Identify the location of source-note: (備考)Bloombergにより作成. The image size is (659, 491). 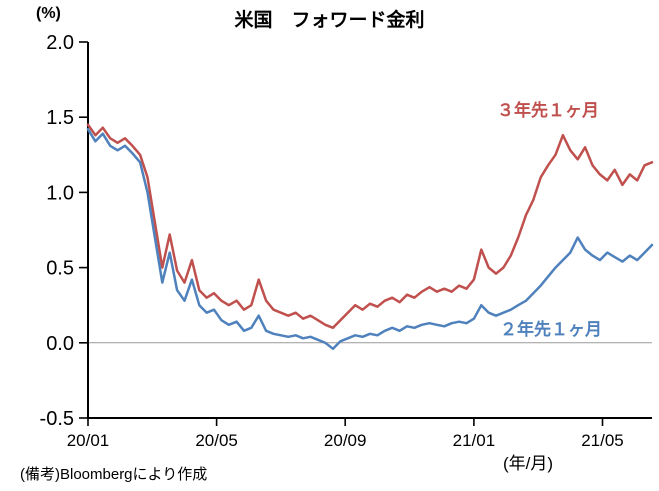
(114, 474).